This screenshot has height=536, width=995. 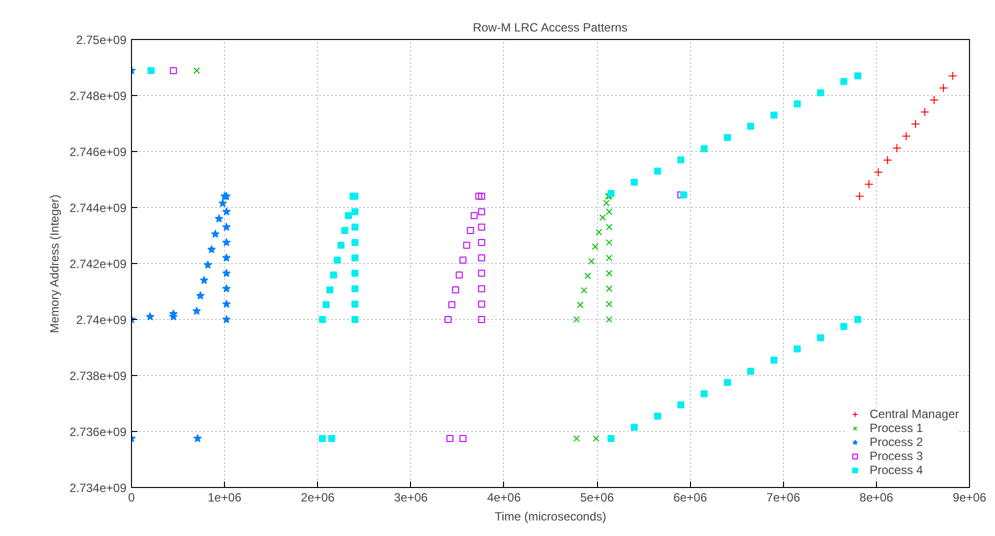 I want to click on y-tick-label: 2.734e+09, so click(x=98, y=488).